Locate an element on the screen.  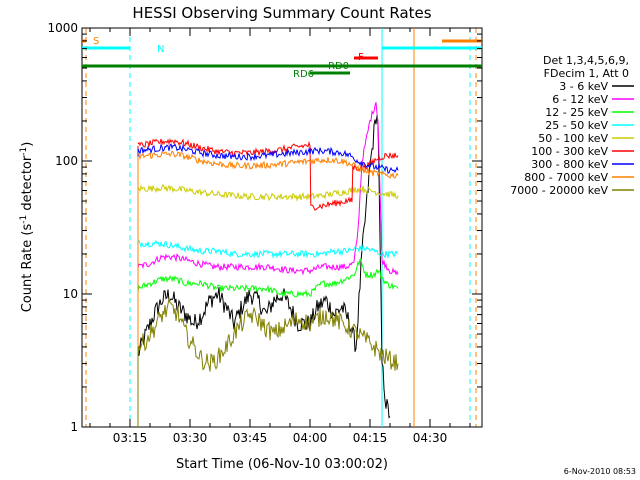
y-tick-label-3: 1000 is located at coordinates (62, 28).